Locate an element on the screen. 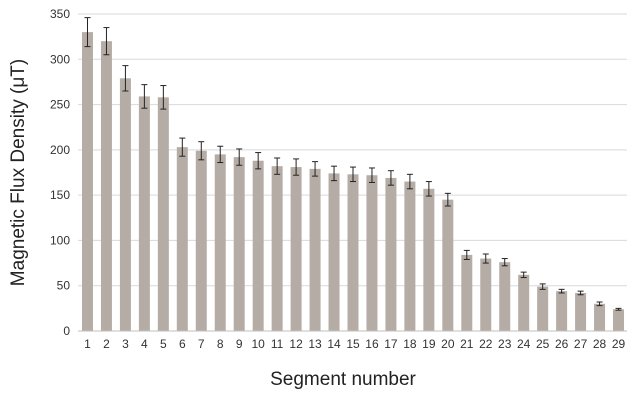 The image size is (627, 394). x-tick-label: 22 is located at coordinates (486, 344).